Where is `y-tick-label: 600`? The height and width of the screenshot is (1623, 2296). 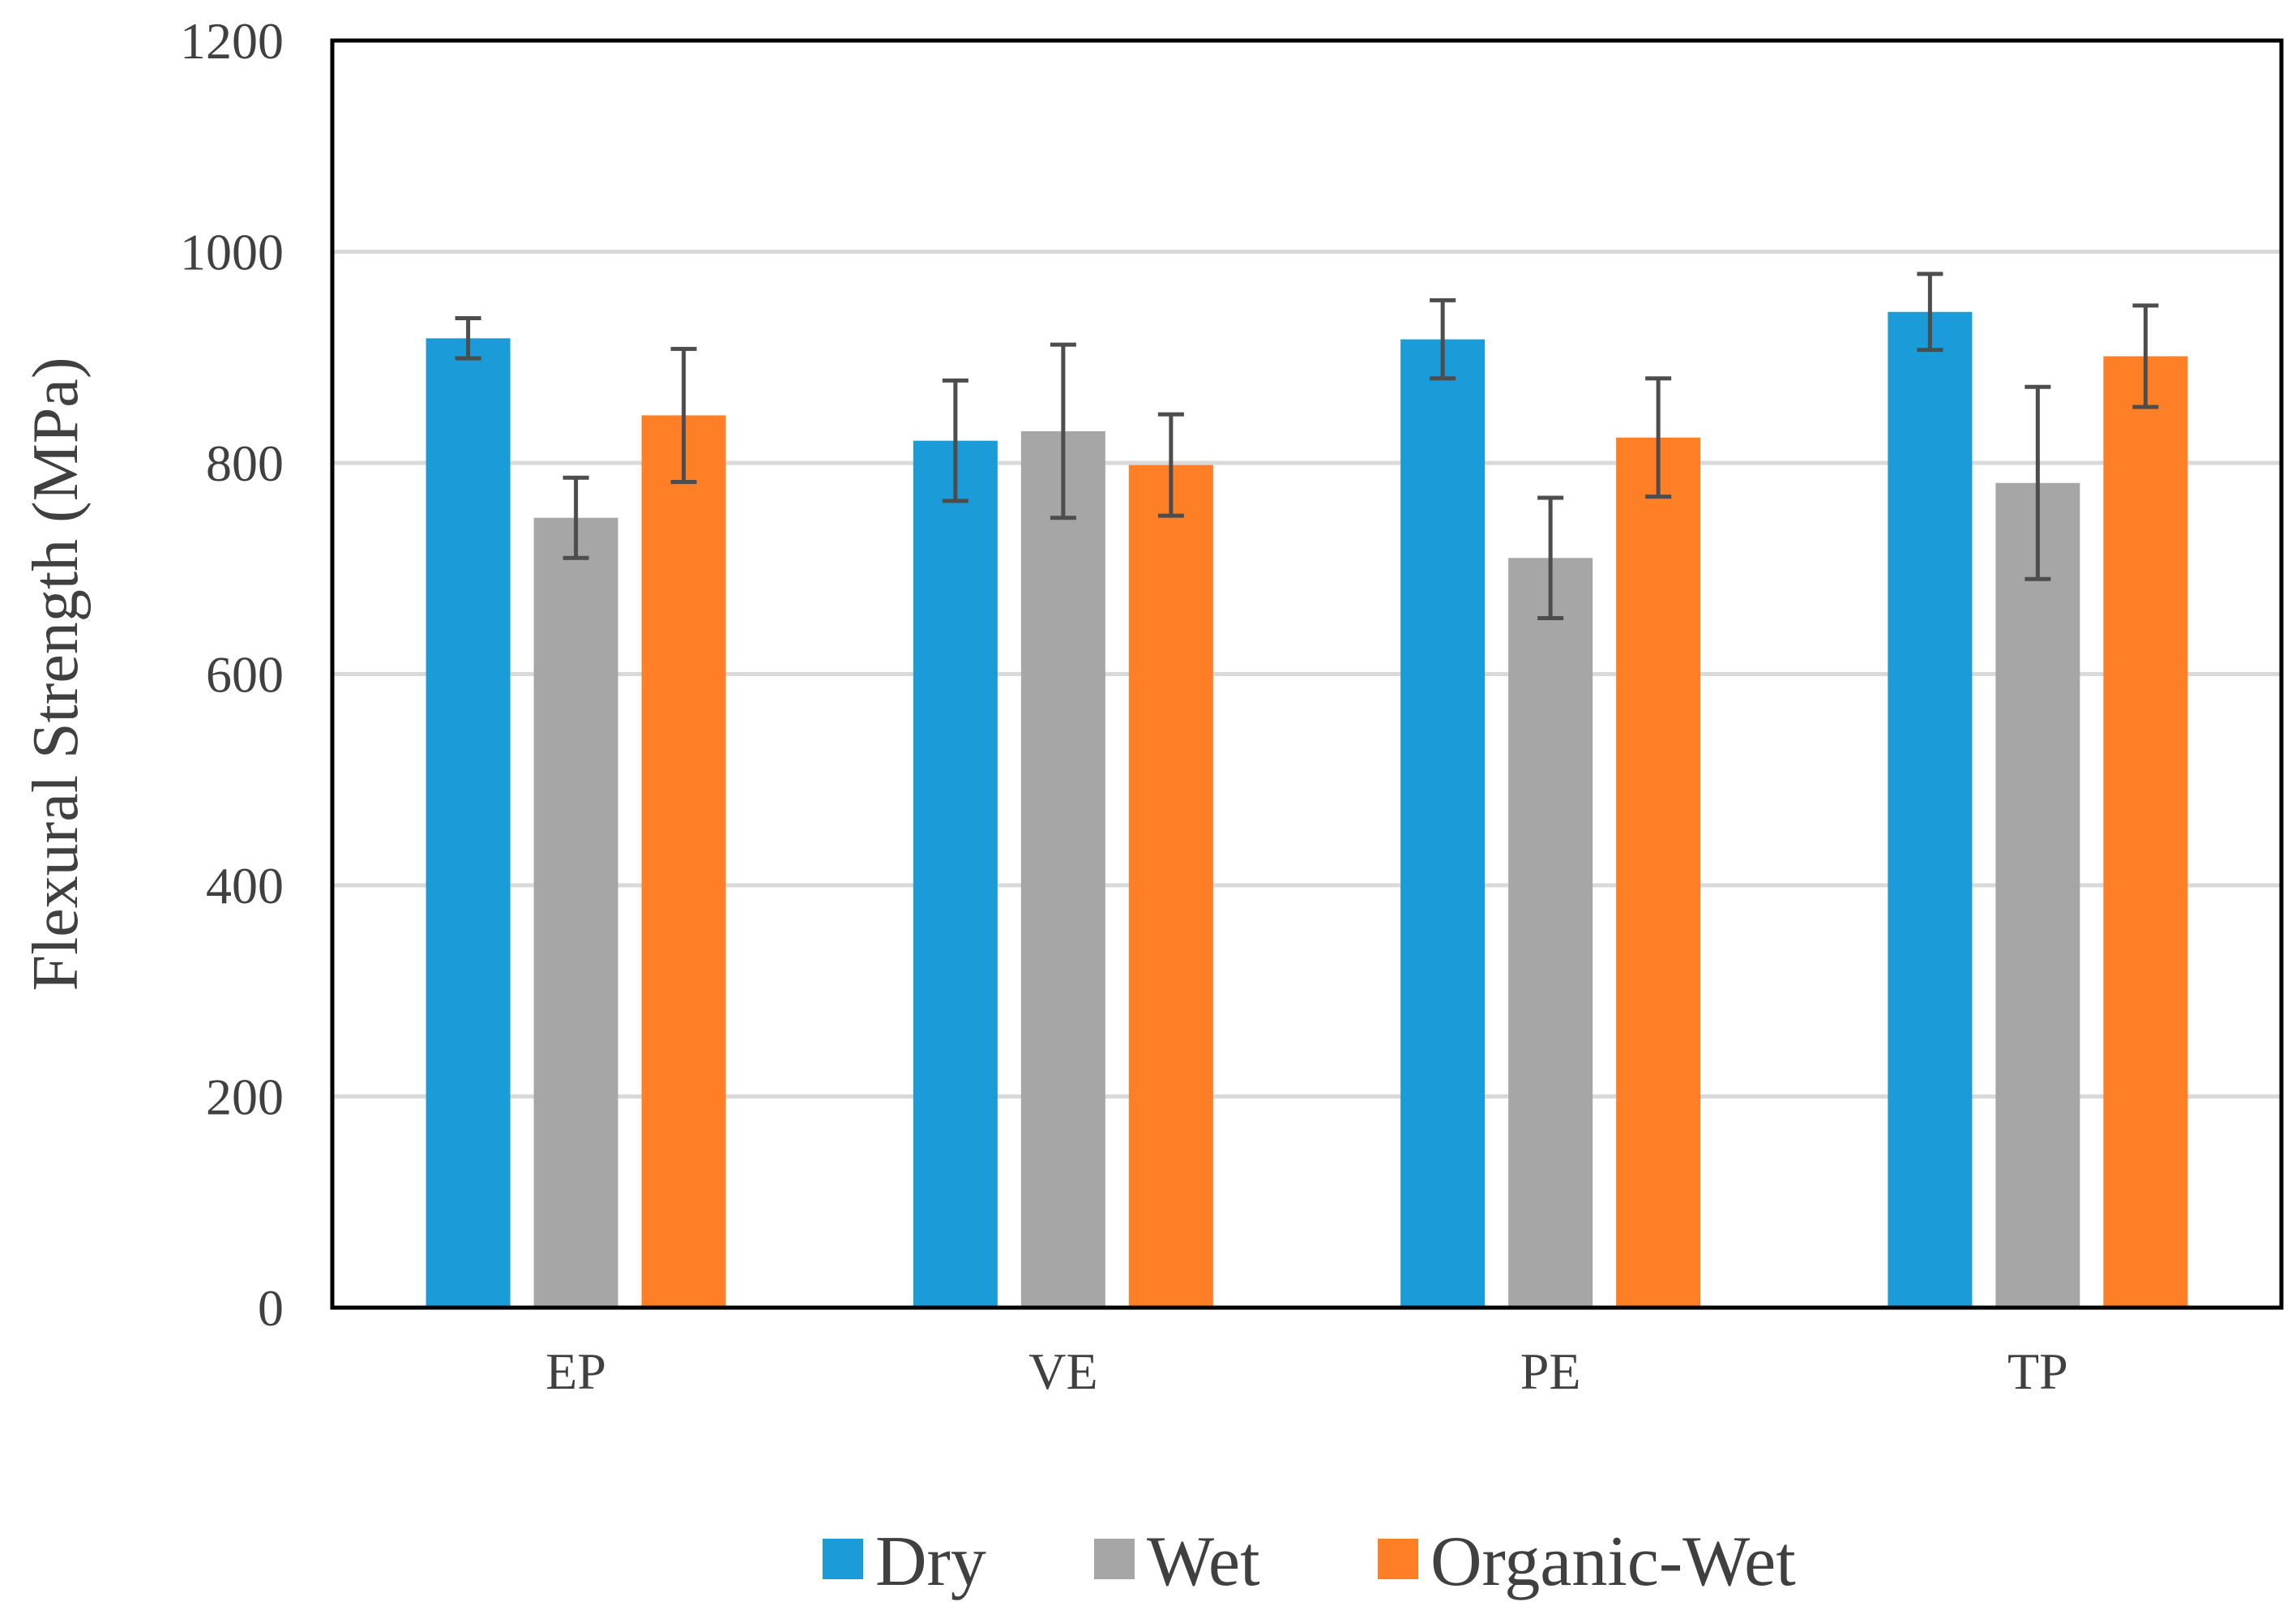
y-tick-label: 600 is located at coordinates (245, 675).